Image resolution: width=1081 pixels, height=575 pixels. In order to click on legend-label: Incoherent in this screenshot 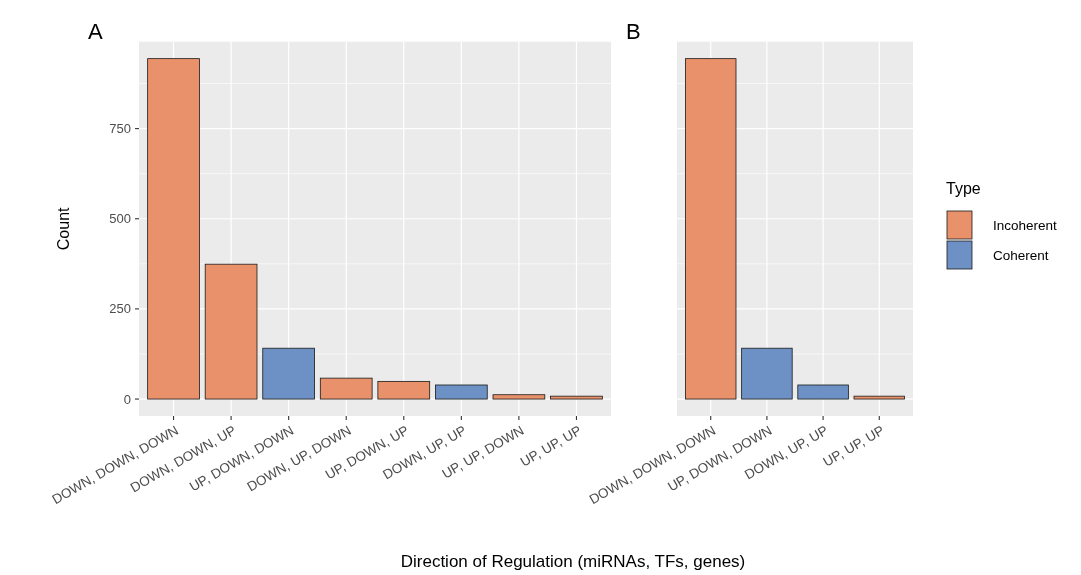, I will do `click(1025, 225)`.